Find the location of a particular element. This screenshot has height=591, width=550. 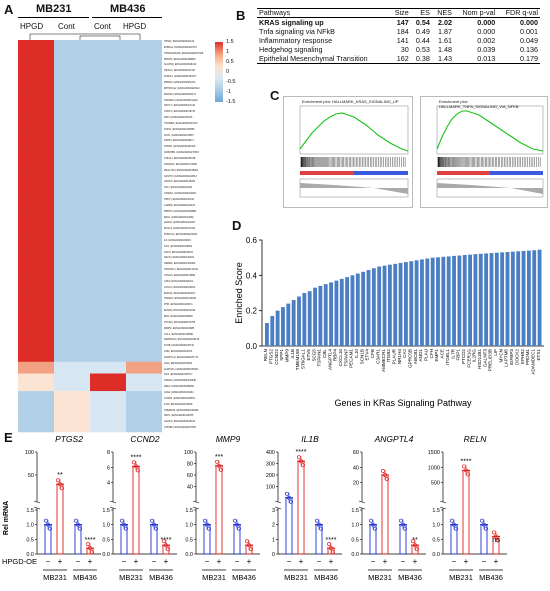

gsea-table-cell: 1.43 is located at coordinates (442, 59).